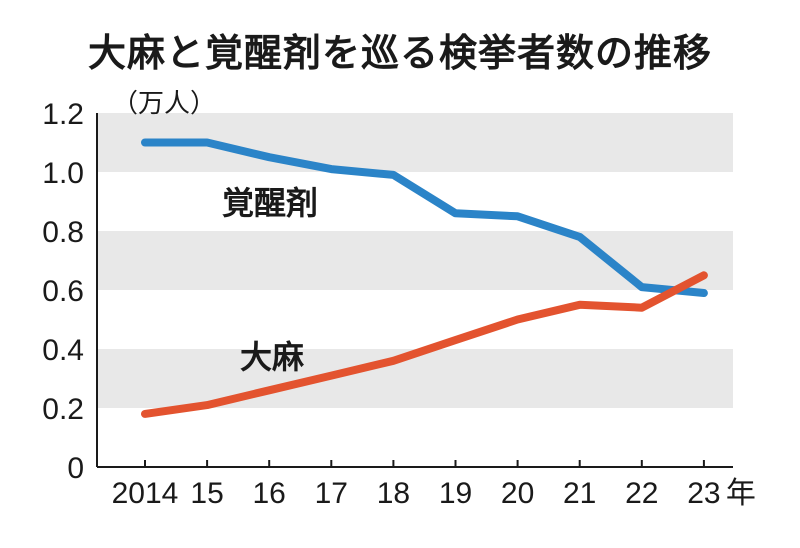  I want to click on x-tick-label: 17, so click(331, 493).